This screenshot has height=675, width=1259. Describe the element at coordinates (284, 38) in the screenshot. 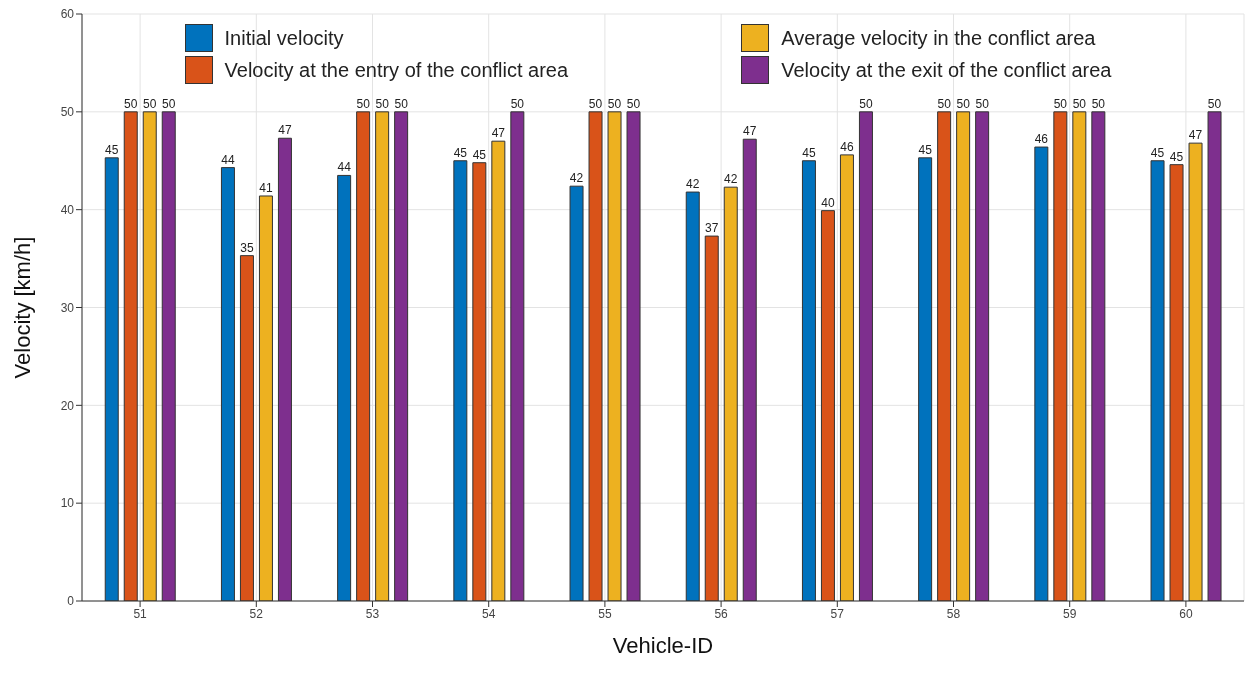

I see `legend-label: Initial velocity` at that location.